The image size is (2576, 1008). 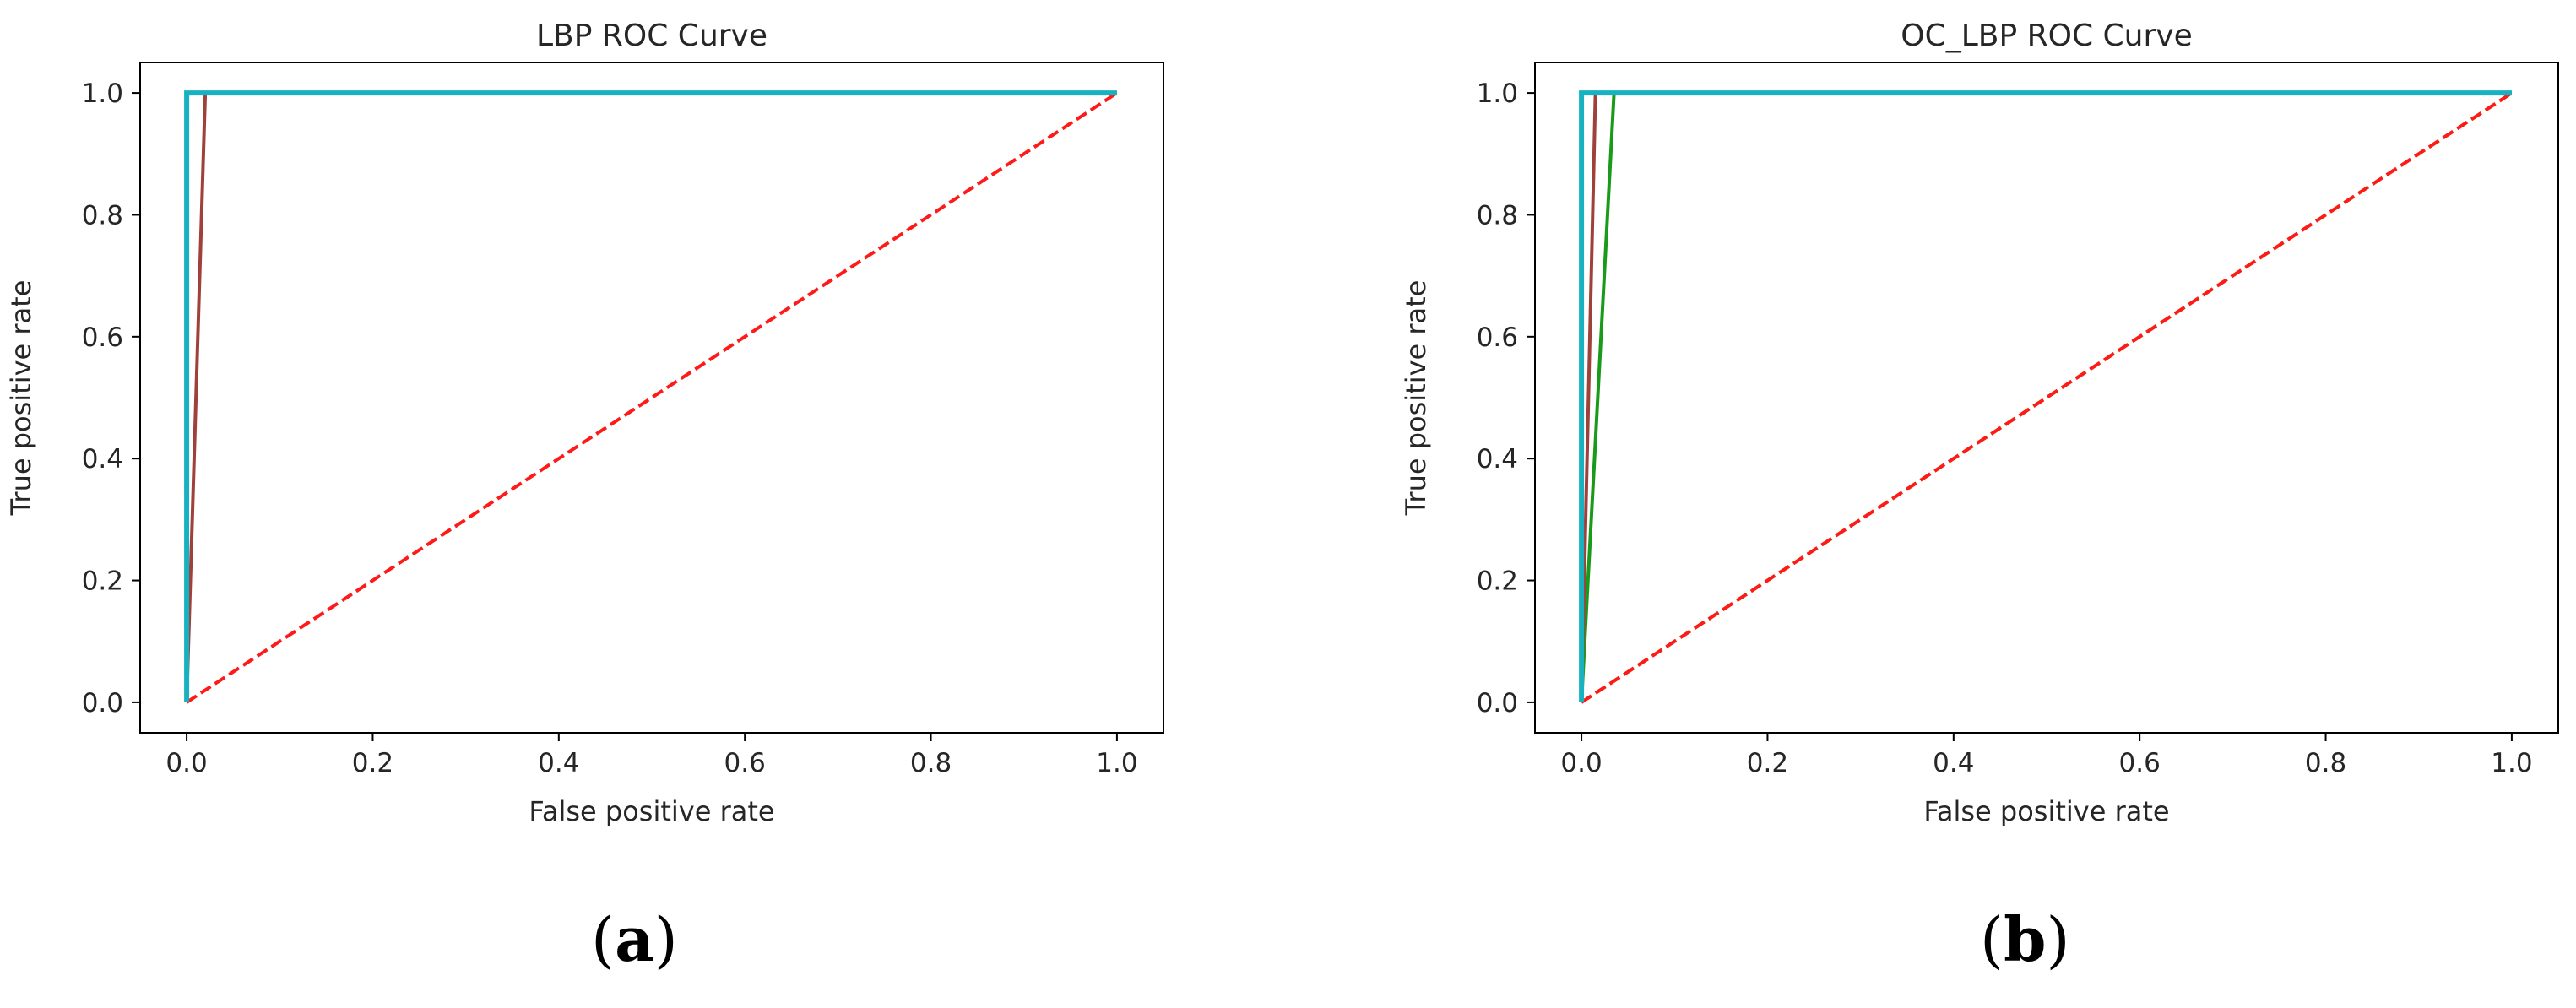 I want to click on panel-label-b-letter: b, so click(x=2026, y=939).